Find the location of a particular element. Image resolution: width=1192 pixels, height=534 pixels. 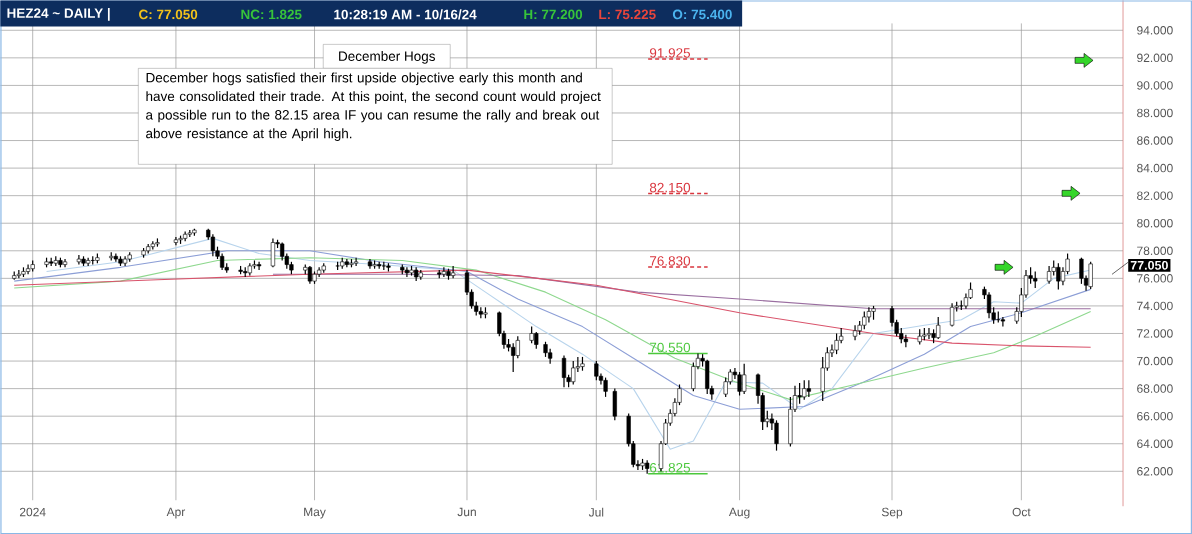

ref-line-label: 76.830 is located at coordinates (670, 261).